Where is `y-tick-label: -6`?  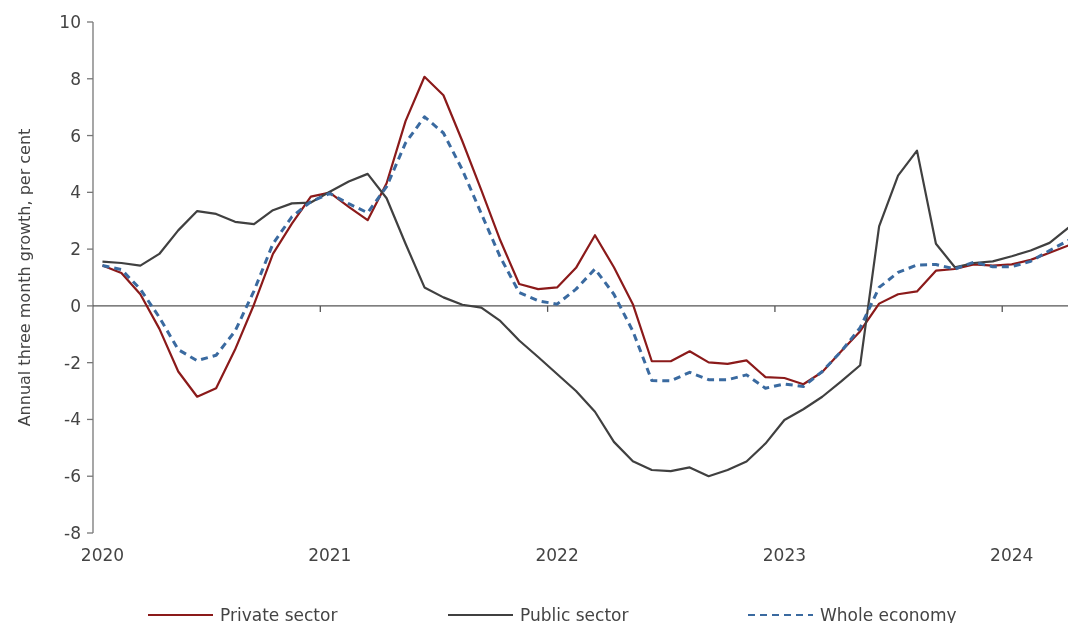 y-tick-label: -6 is located at coordinates (72, 476).